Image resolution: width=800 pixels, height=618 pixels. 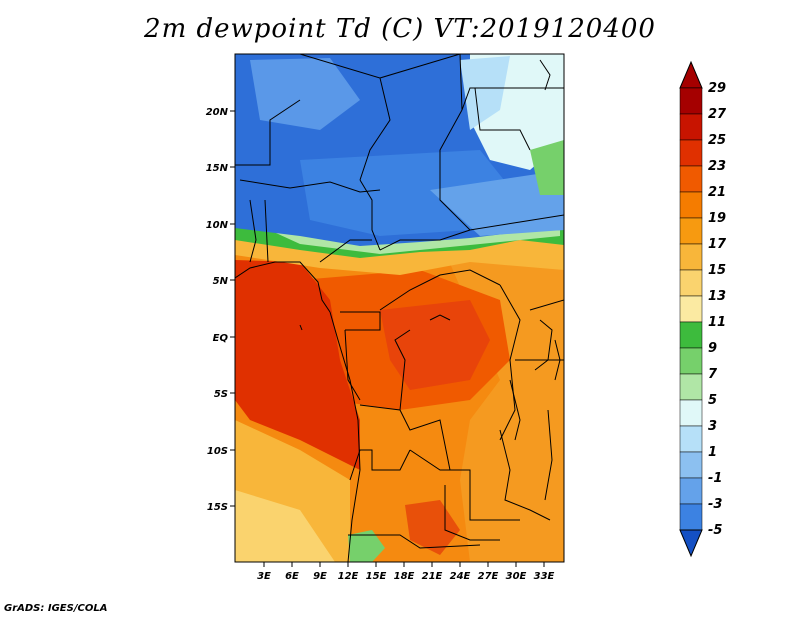 I want to click on field-south-dark, so click(x=432, y=527).